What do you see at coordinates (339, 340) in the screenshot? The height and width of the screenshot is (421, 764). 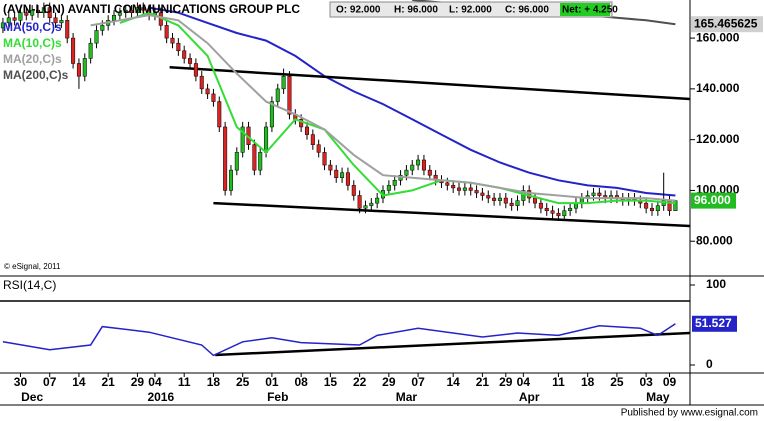 I see `rsi-line` at bounding box center [339, 340].